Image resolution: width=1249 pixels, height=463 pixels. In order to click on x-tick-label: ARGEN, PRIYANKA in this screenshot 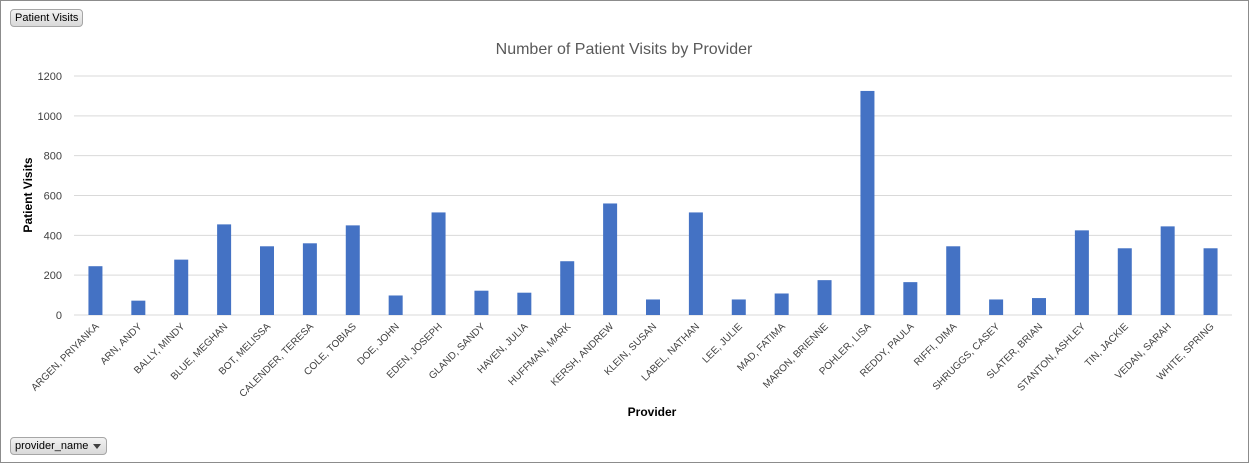, I will do `click(65, 357)`.